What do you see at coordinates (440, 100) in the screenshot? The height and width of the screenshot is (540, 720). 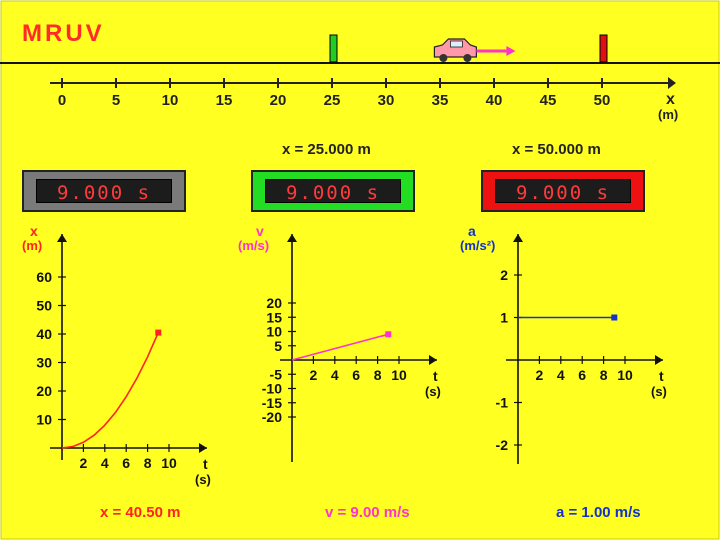 I see `ruler-tick-label: 35` at bounding box center [440, 100].